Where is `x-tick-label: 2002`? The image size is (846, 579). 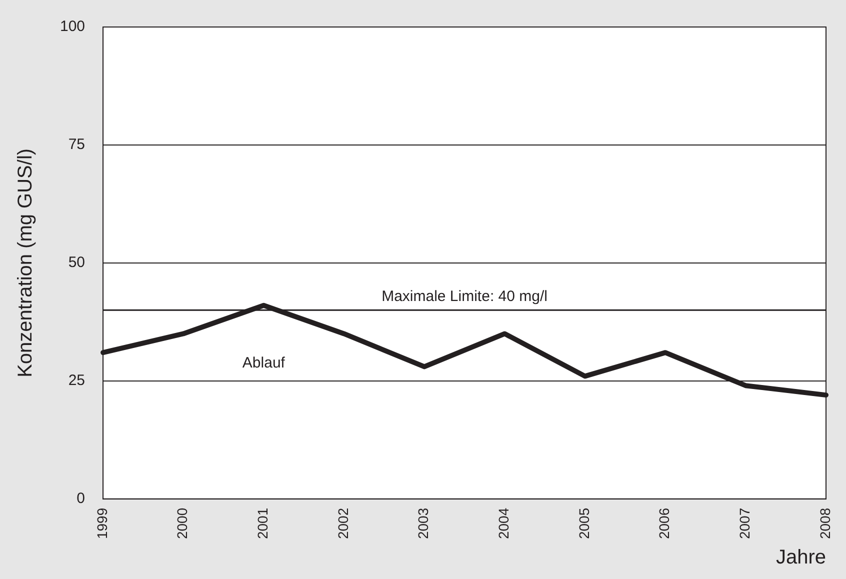
x-tick-label: 2002 is located at coordinates (342, 524).